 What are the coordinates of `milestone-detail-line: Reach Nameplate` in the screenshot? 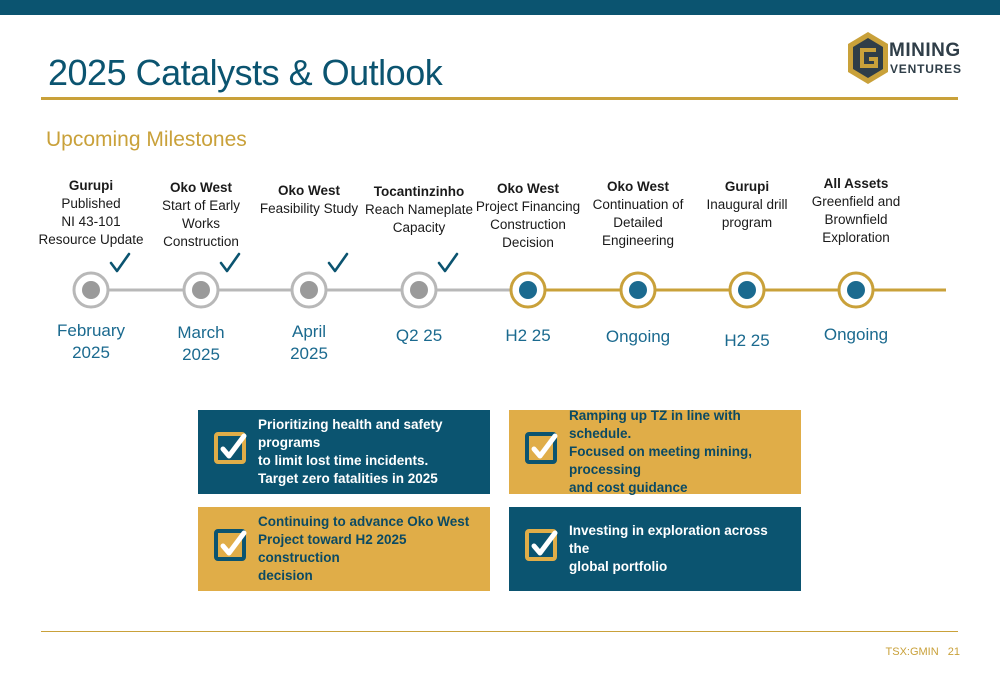 It's located at (419, 209).